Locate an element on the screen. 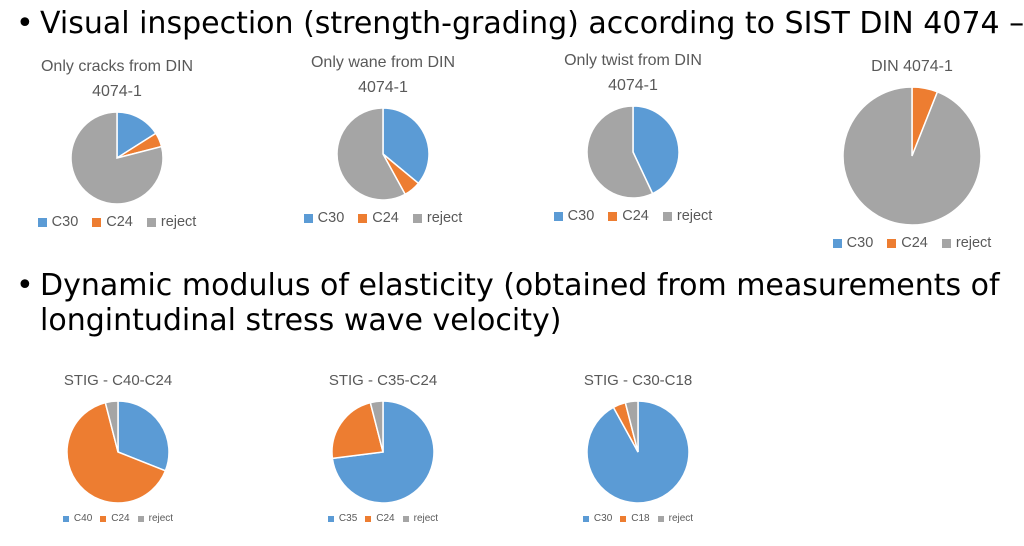  legend-item-c40: C40 is located at coordinates (77, 518).